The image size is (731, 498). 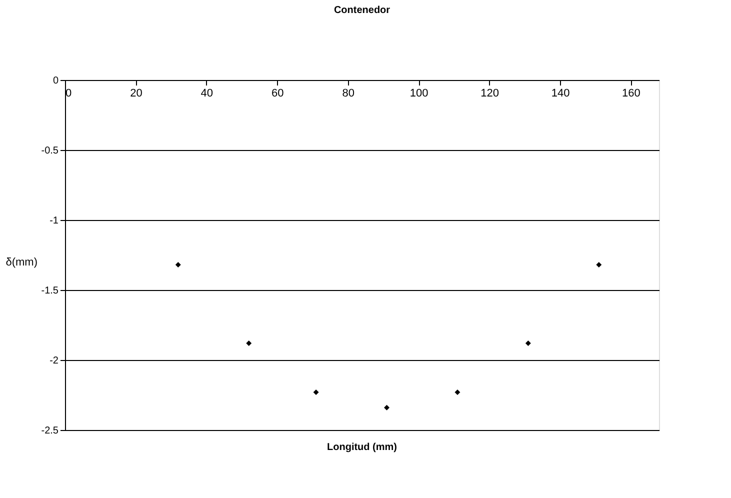 I want to click on y-tick-label: 0, so click(x=55, y=81).